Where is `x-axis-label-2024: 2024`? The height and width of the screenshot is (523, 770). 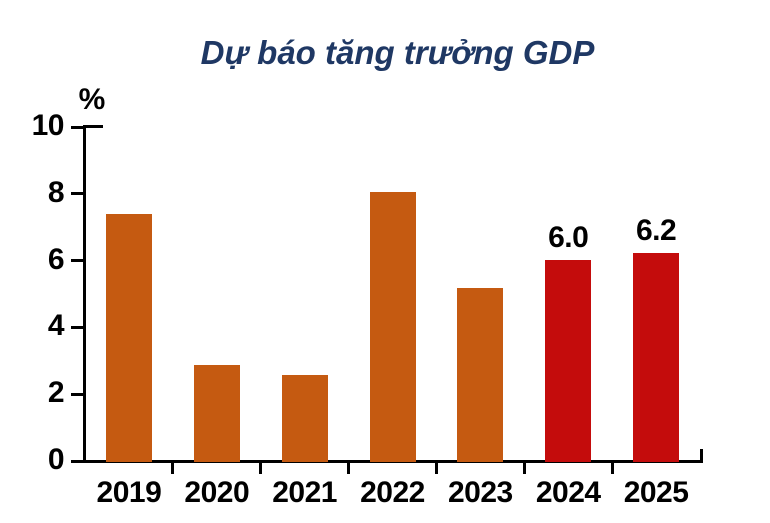 x-axis-label-2024: 2024 is located at coordinates (568, 492).